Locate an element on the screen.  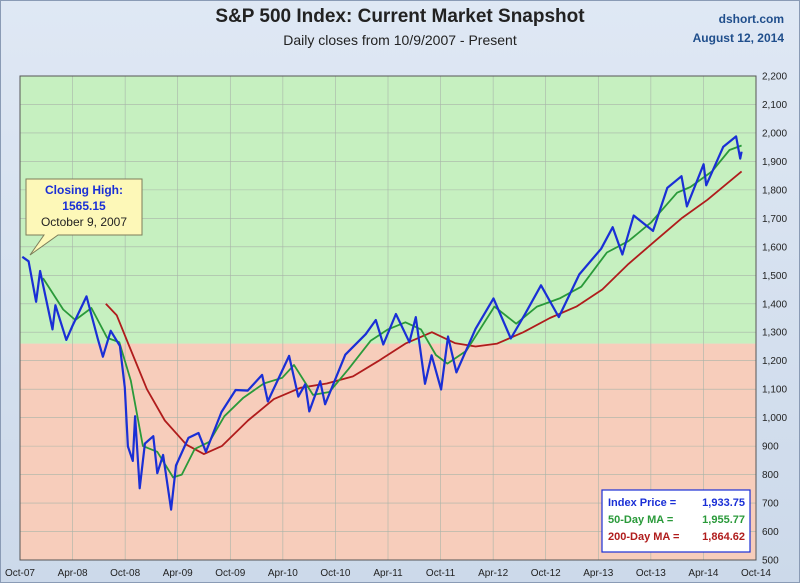
x-tick-label: Oct-09 is located at coordinates (230, 573).